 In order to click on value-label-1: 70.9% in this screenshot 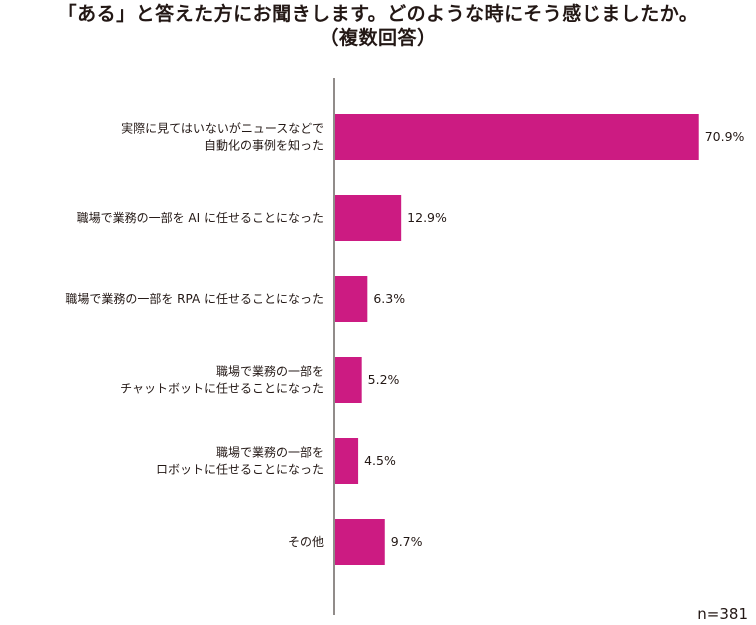, I will do `click(725, 136)`.